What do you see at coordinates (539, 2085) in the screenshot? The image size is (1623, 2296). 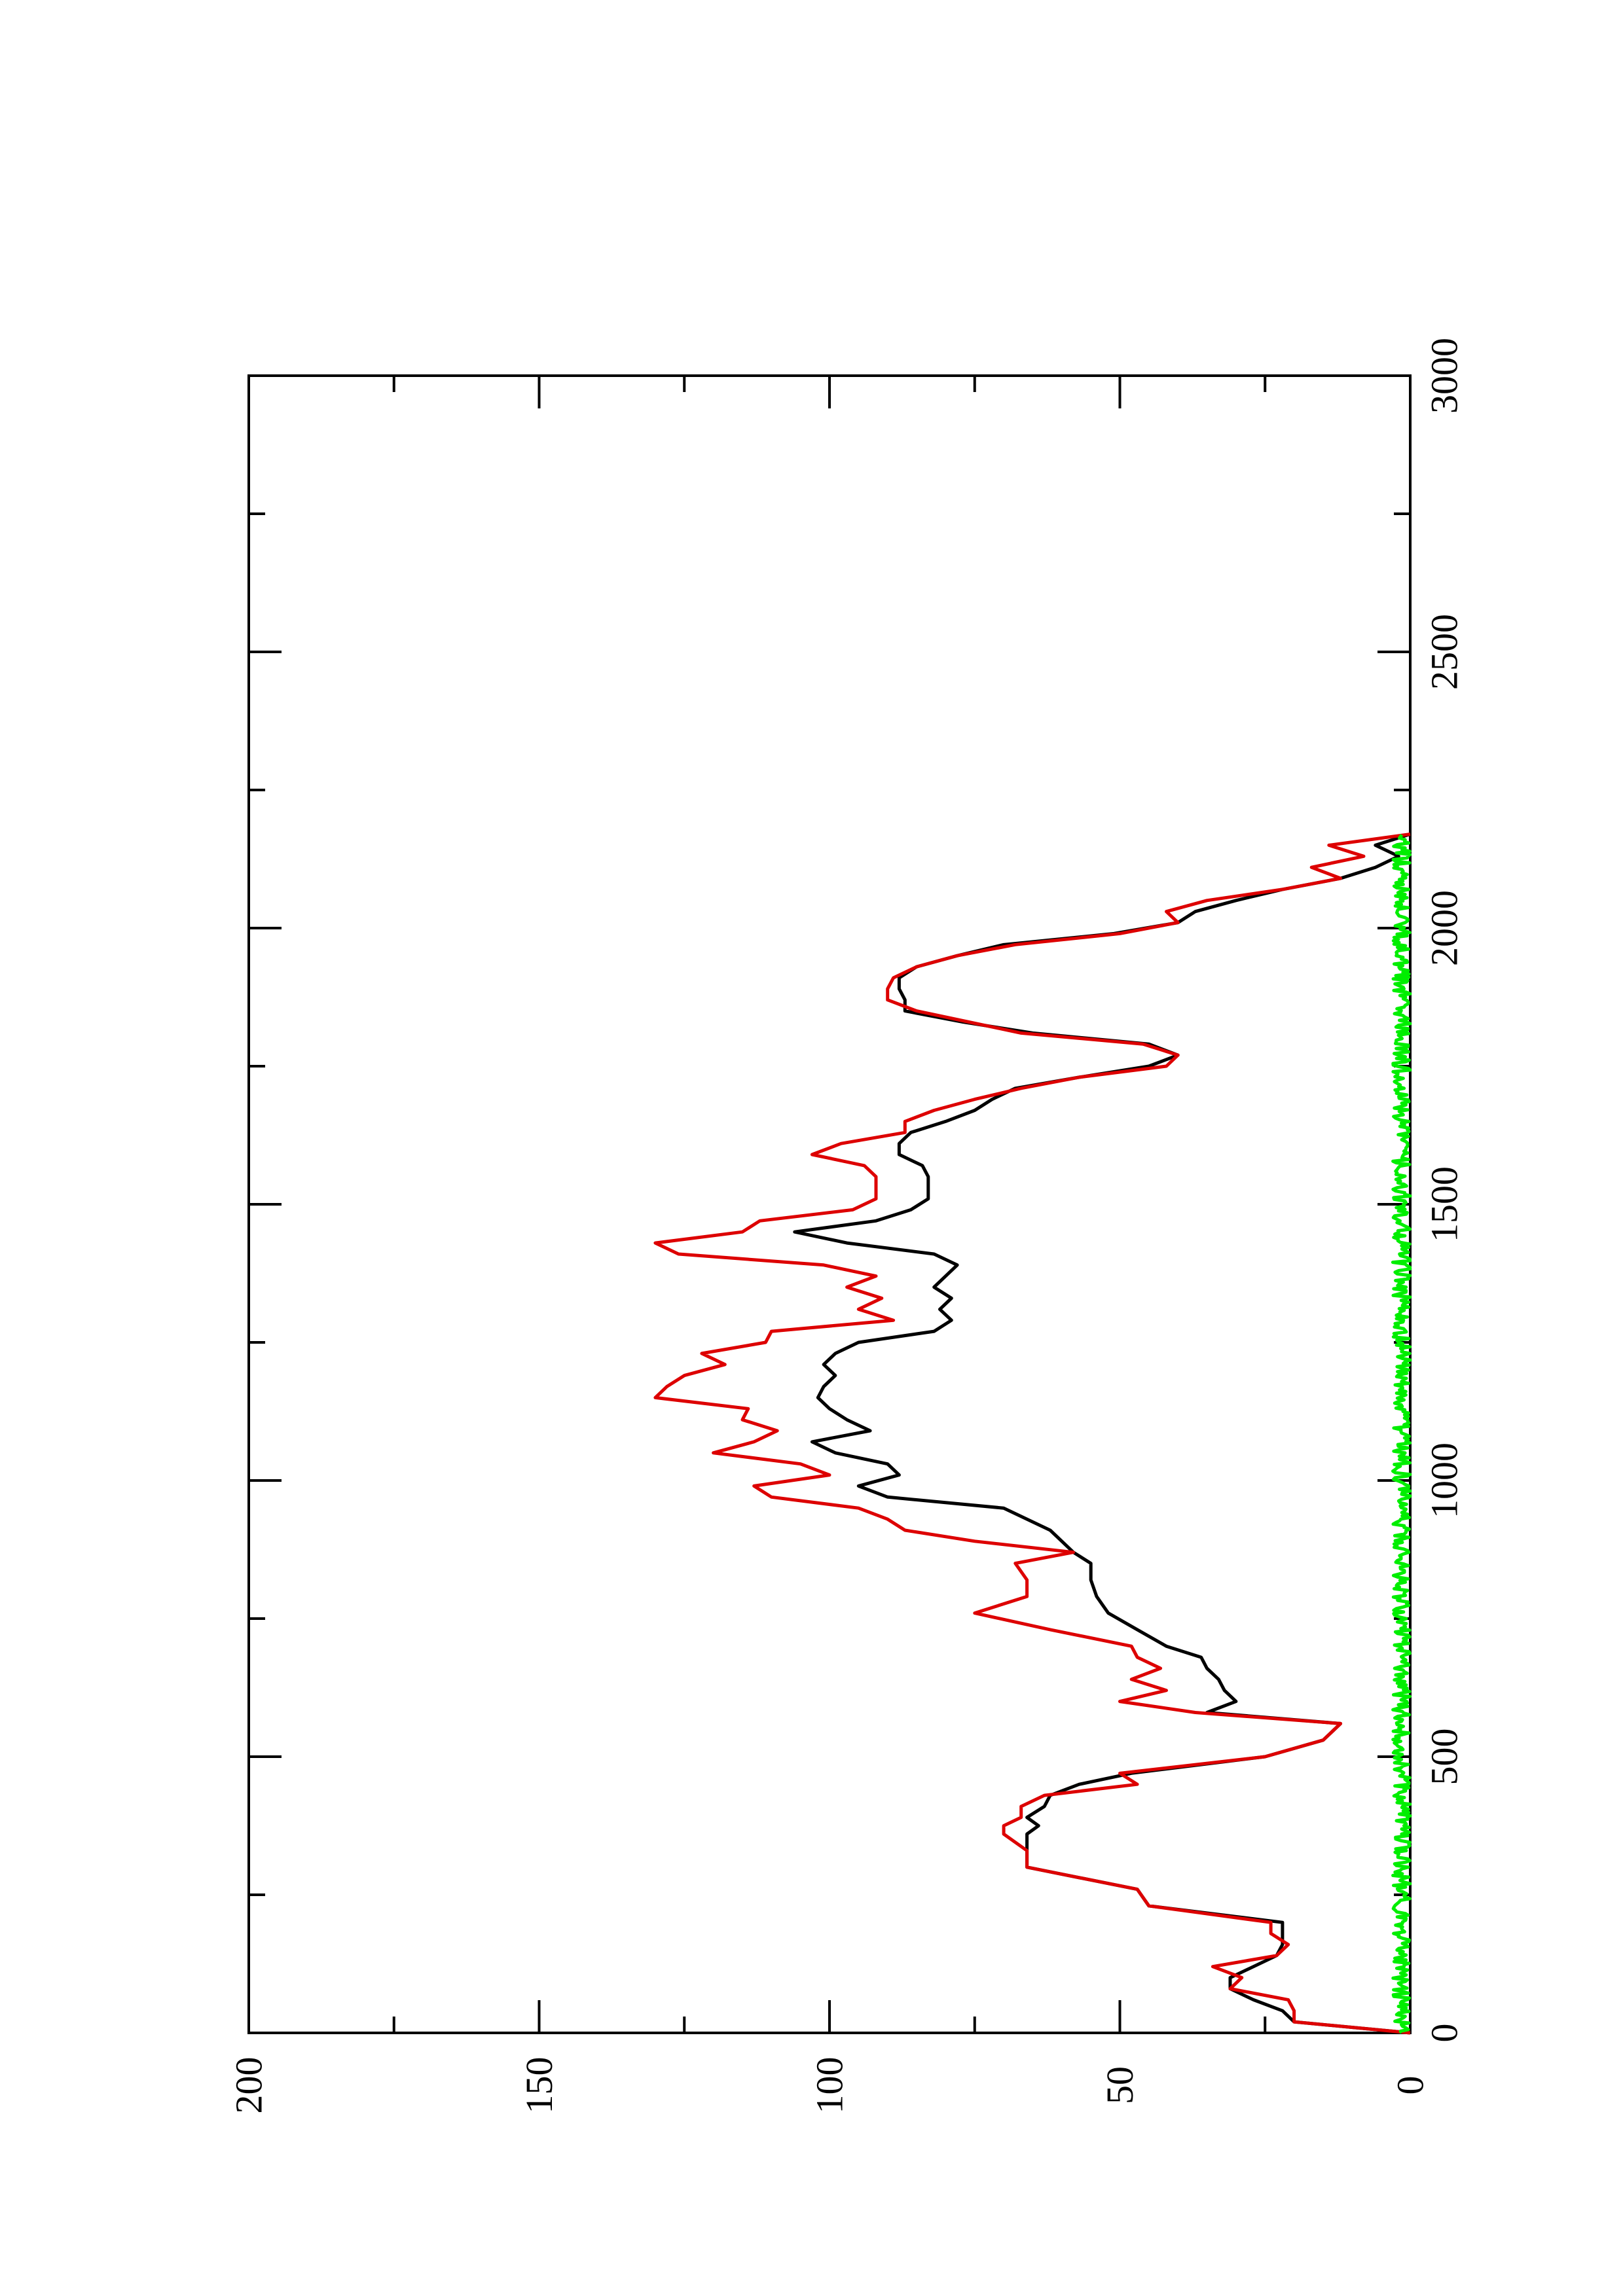 I see `y-tick-label: 150` at bounding box center [539, 2085].